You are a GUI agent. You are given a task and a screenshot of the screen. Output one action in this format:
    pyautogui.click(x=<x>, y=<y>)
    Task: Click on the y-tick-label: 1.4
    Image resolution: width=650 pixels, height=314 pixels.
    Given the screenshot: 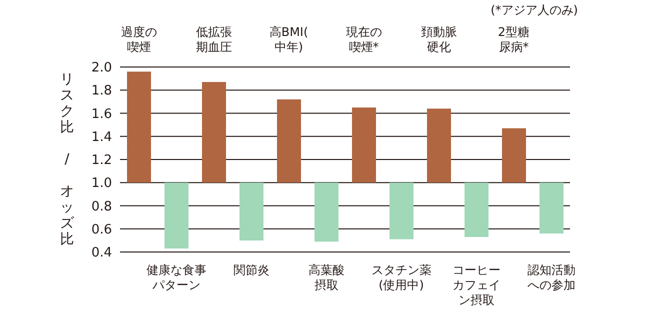 What is the action you would take?
    pyautogui.click(x=101, y=137)
    